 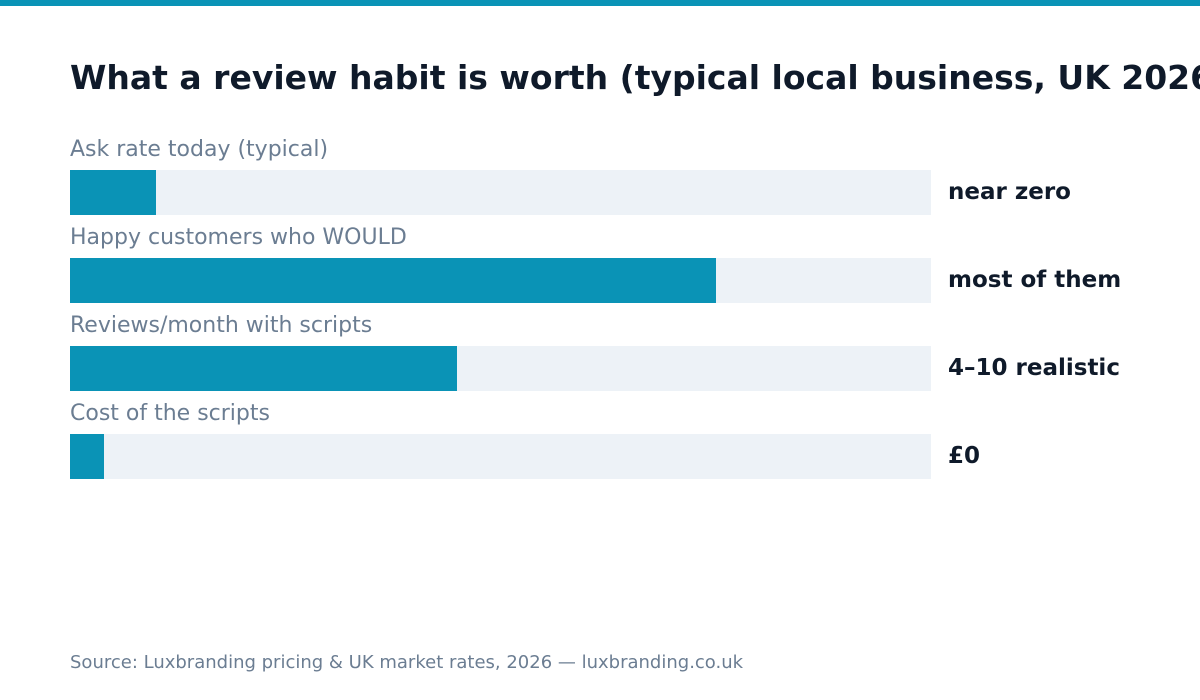 What do you see at coordinates (964, 456) in the screenshot?
I see `bar-value-label: £0` at bounding box center [964, 456].